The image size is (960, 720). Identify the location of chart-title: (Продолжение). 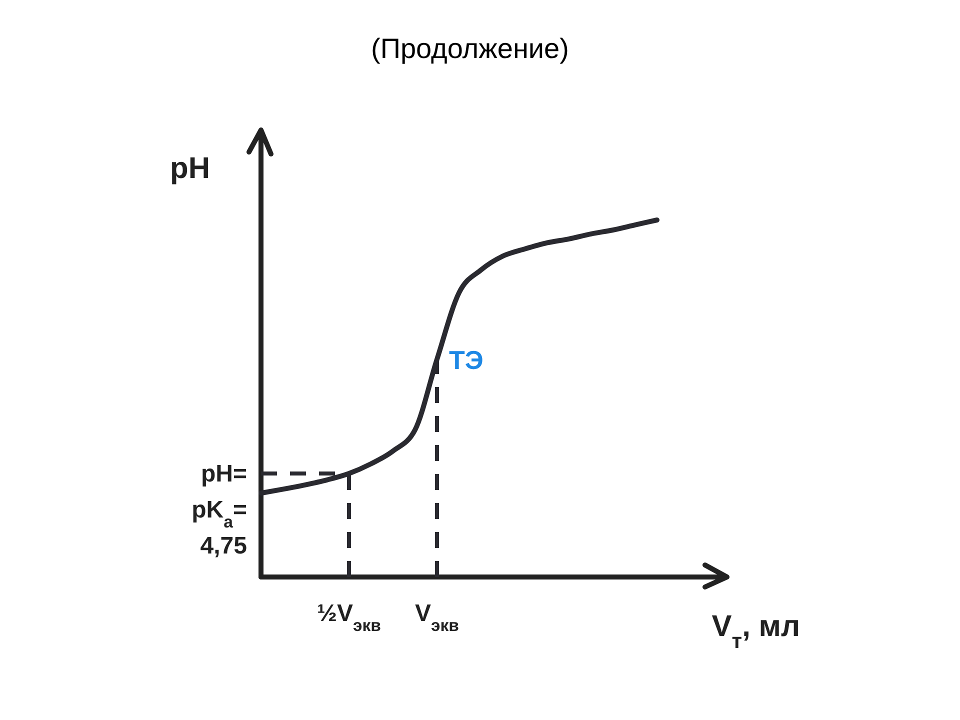
(470, 48).